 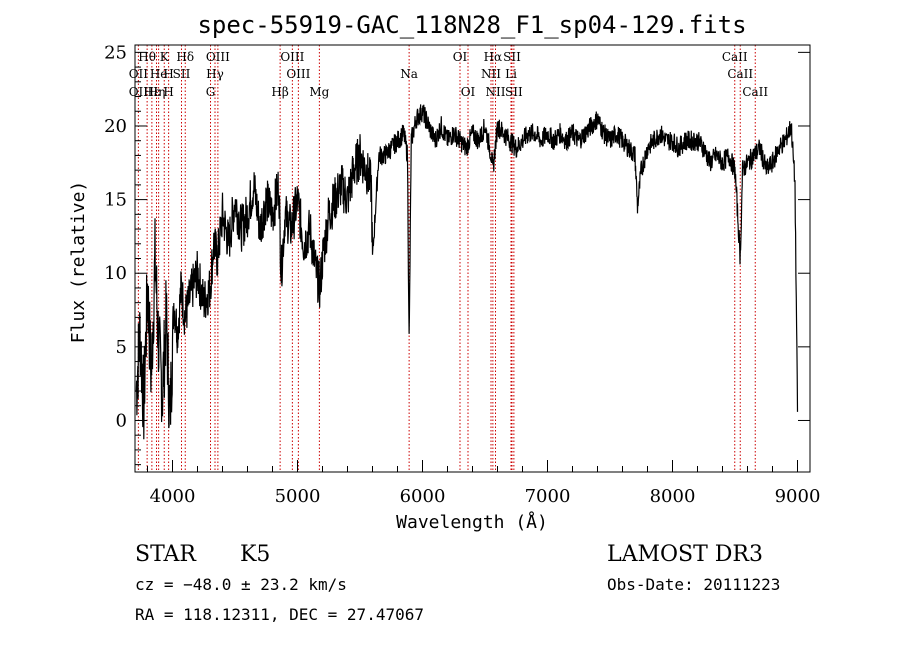 What do you see at coordinates (115, 126) in the screenshot?
I see `y-tick-label-20: 20` at bounding box center [115, 126].